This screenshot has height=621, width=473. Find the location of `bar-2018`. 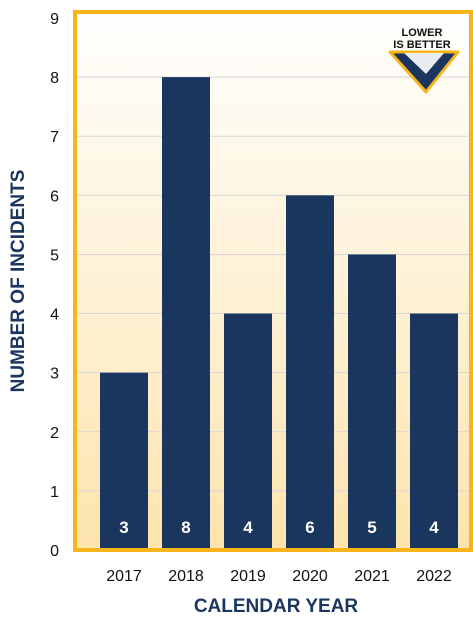

bar-2018 is located at coordinates (186, 313).